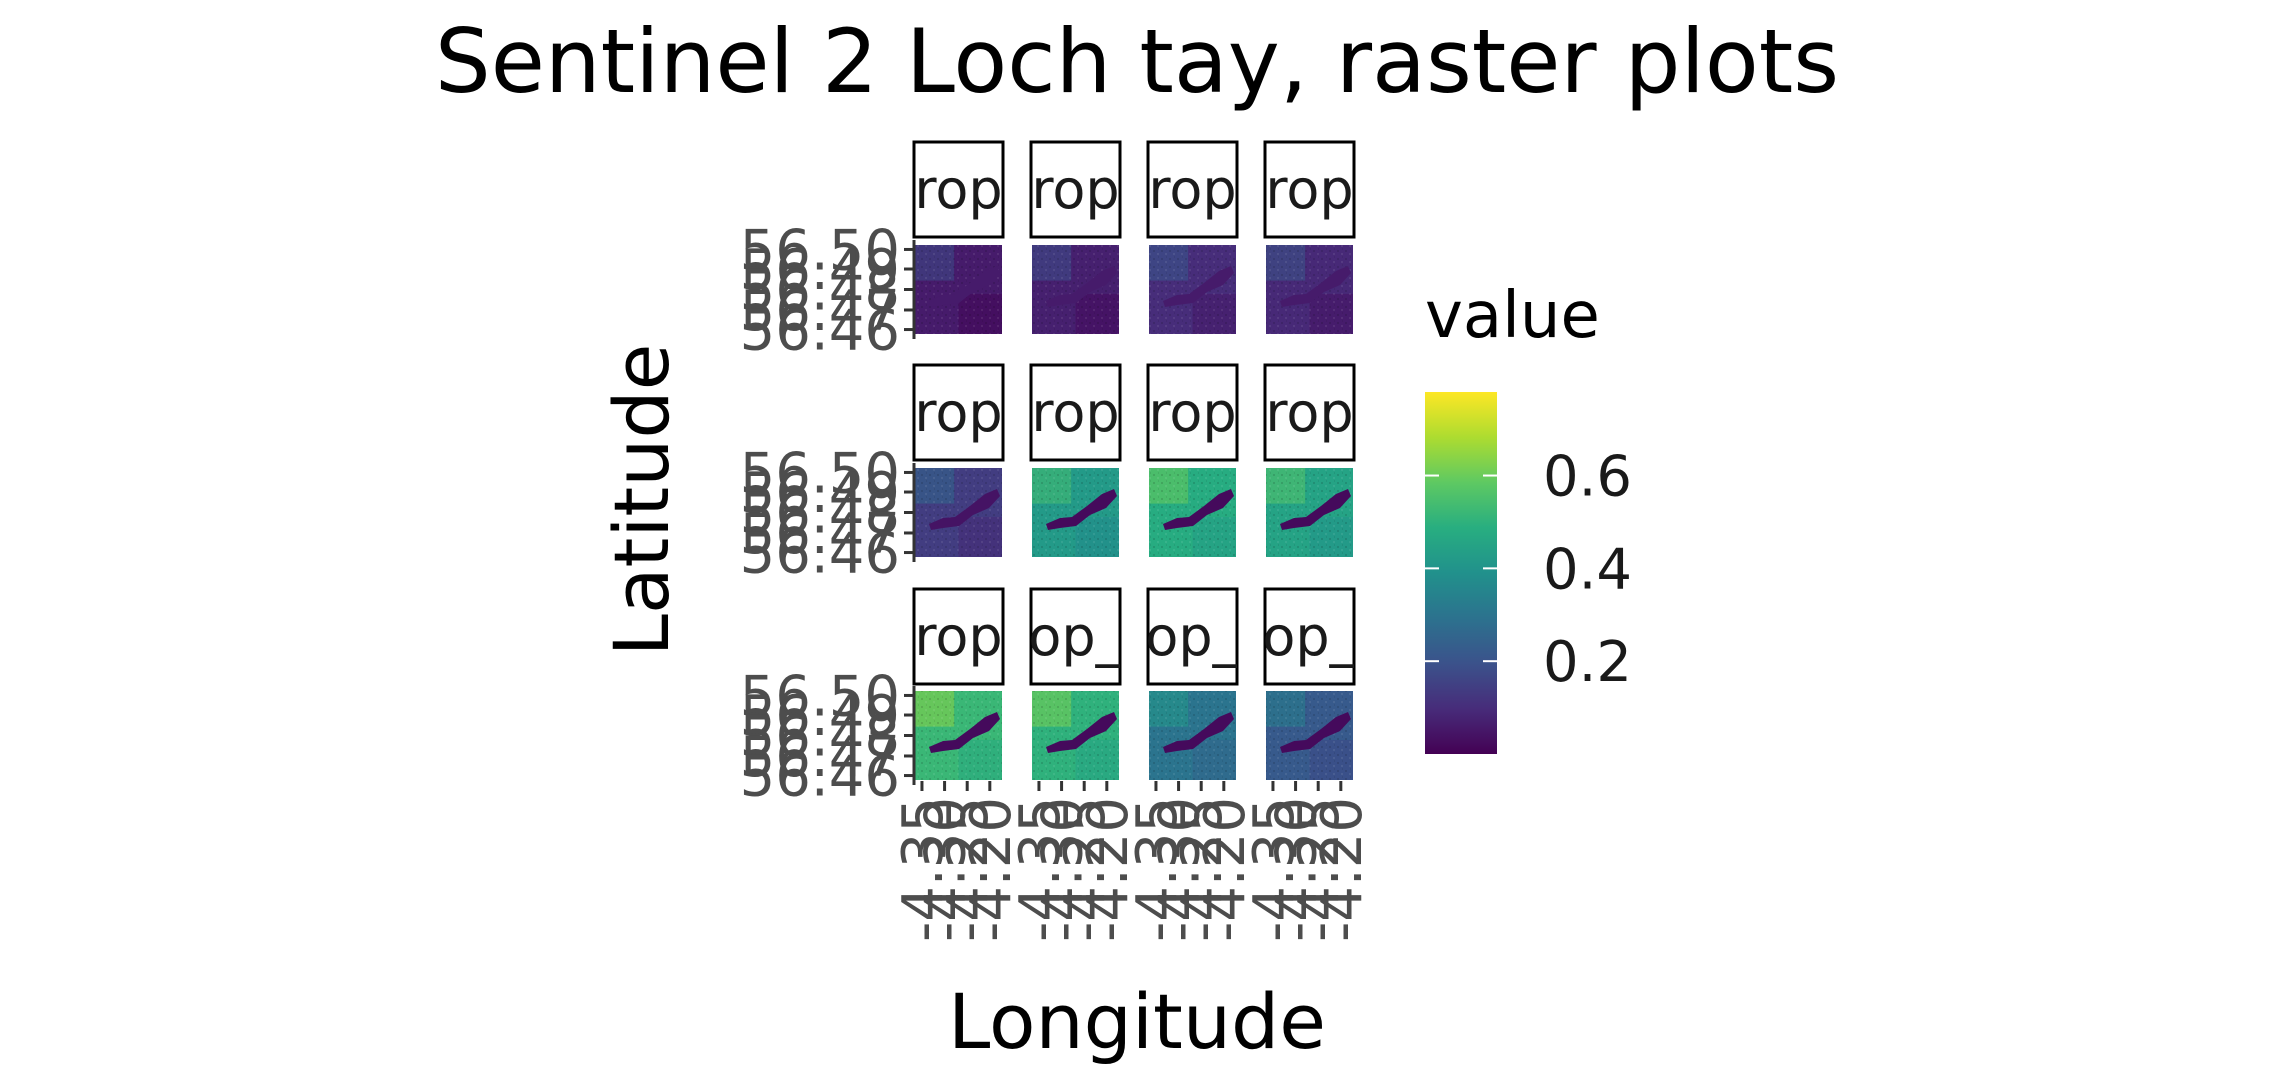 The height and width of the screenshot is (1088, 2275). Describe the element at coordinates (1461, 573) in the screenshot. I see `legend-colorbar` at that location.